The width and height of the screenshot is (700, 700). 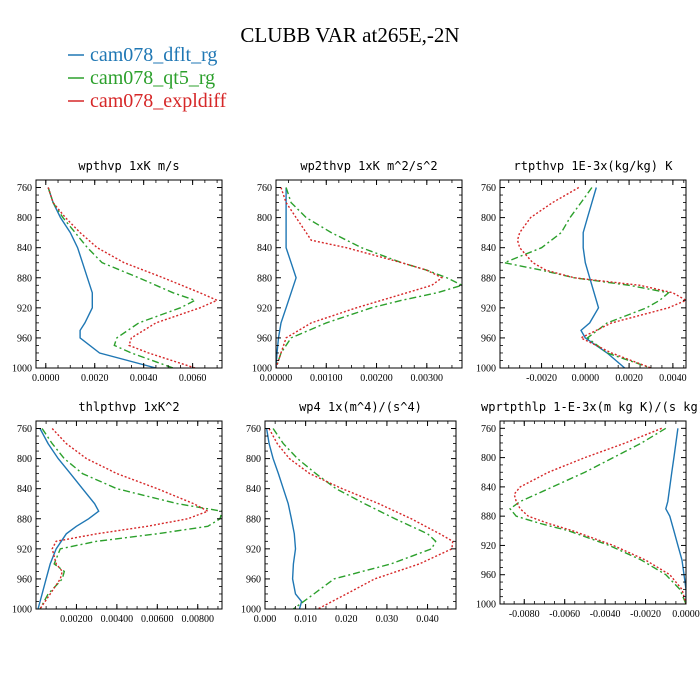 What do you see at coordinates (128, 407) in the screenshot?
I see `panel-title: thlpthvp 1xK^2` at bounding box center [128, 407].